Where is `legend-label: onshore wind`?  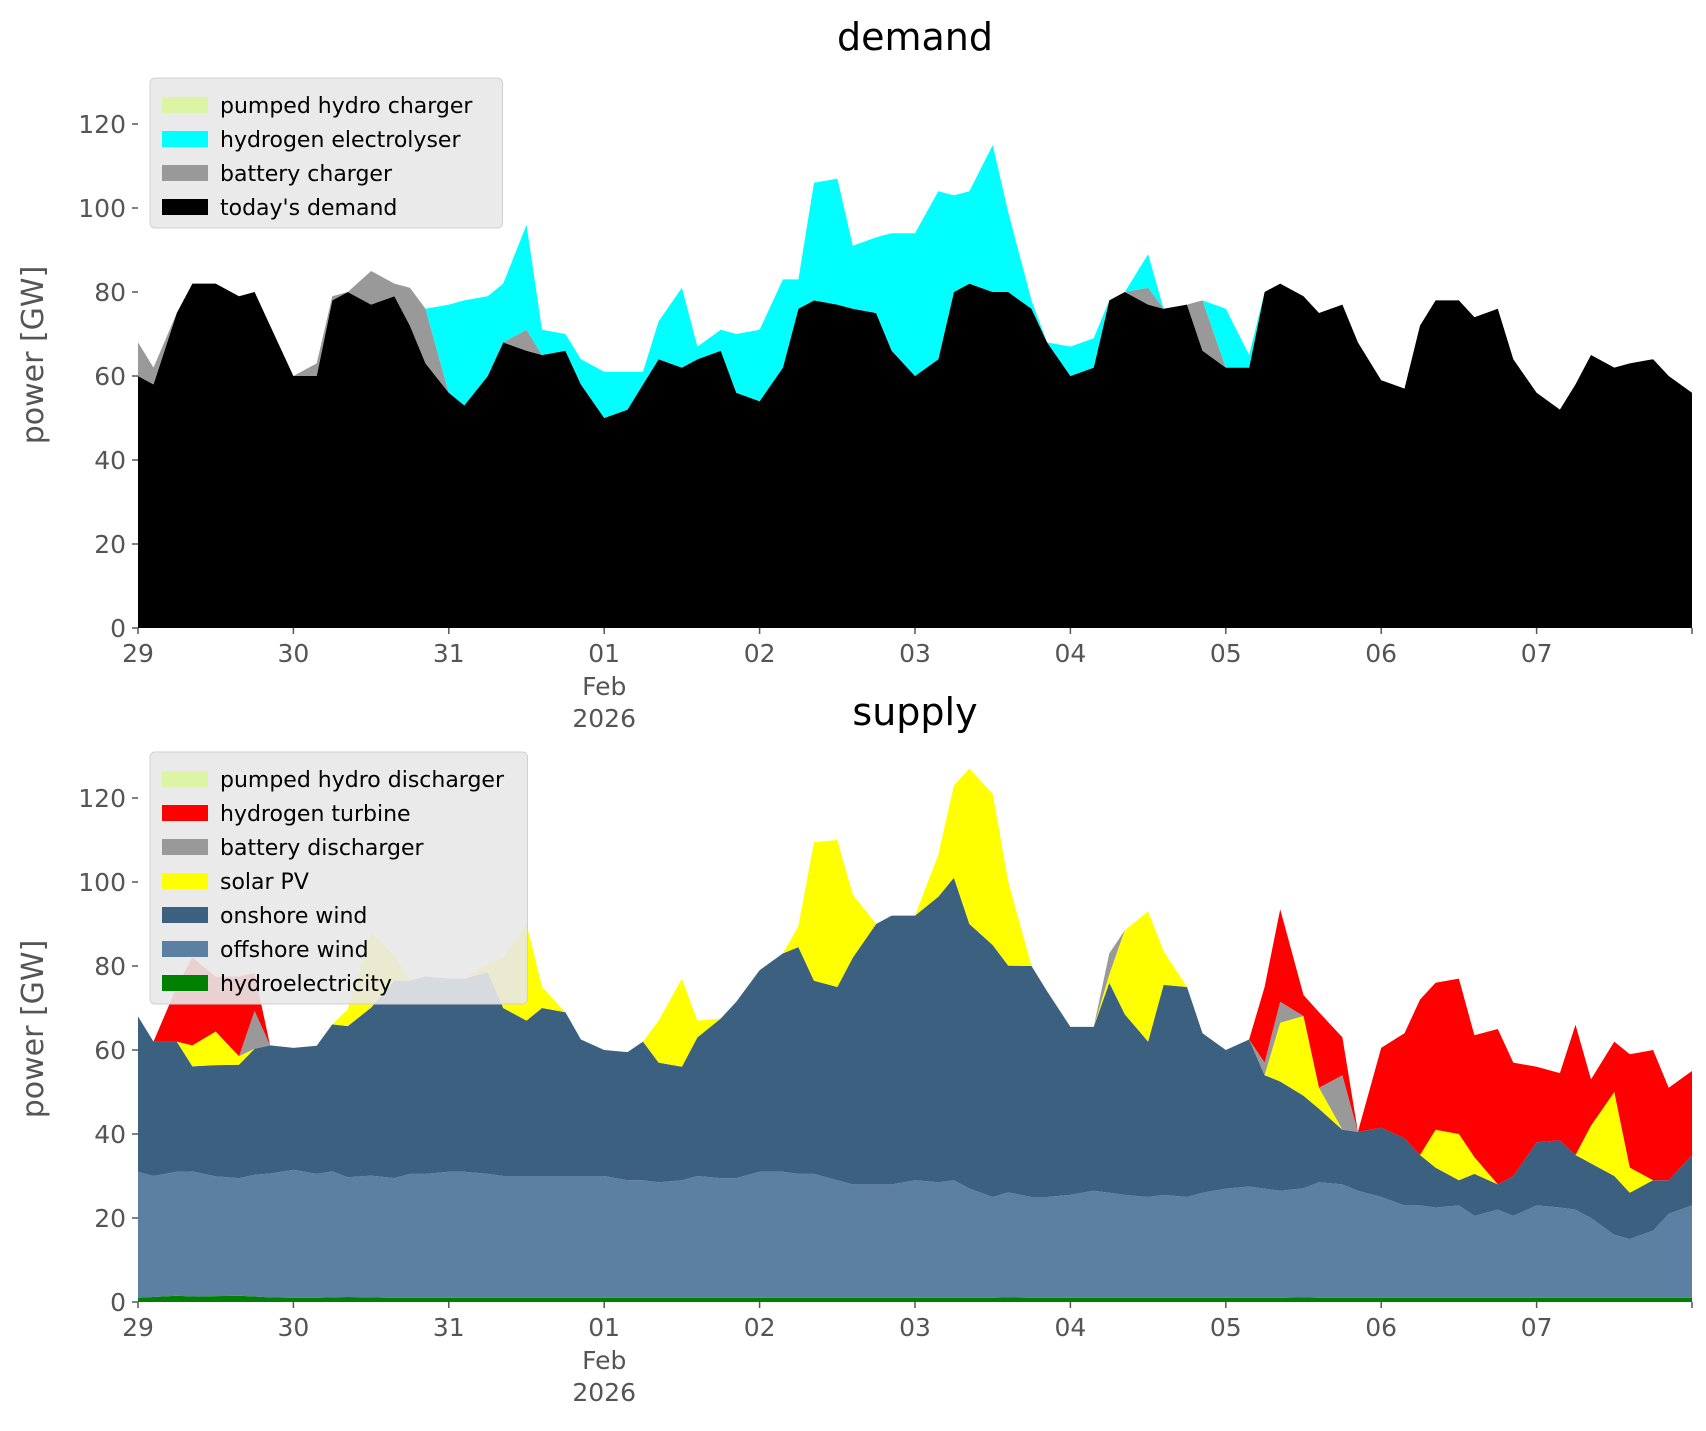
legend-label: onshore wind is located at coordinates (293, 916).